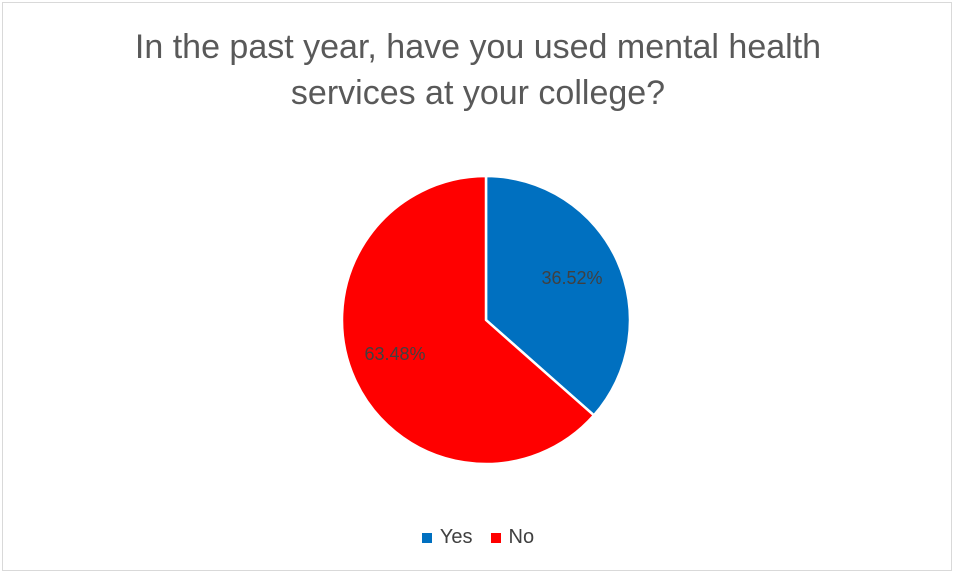  I want to click on data-label-no: 63.48%, so click(394, 354).